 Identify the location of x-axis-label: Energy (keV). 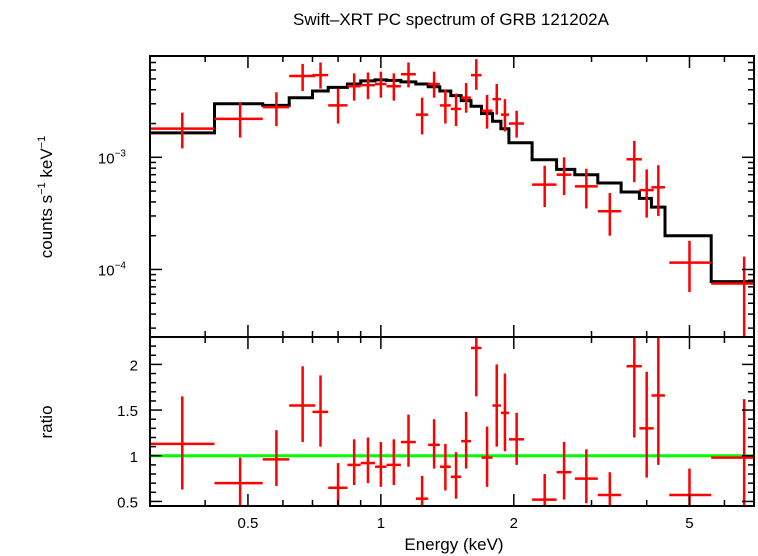
(453, 544).